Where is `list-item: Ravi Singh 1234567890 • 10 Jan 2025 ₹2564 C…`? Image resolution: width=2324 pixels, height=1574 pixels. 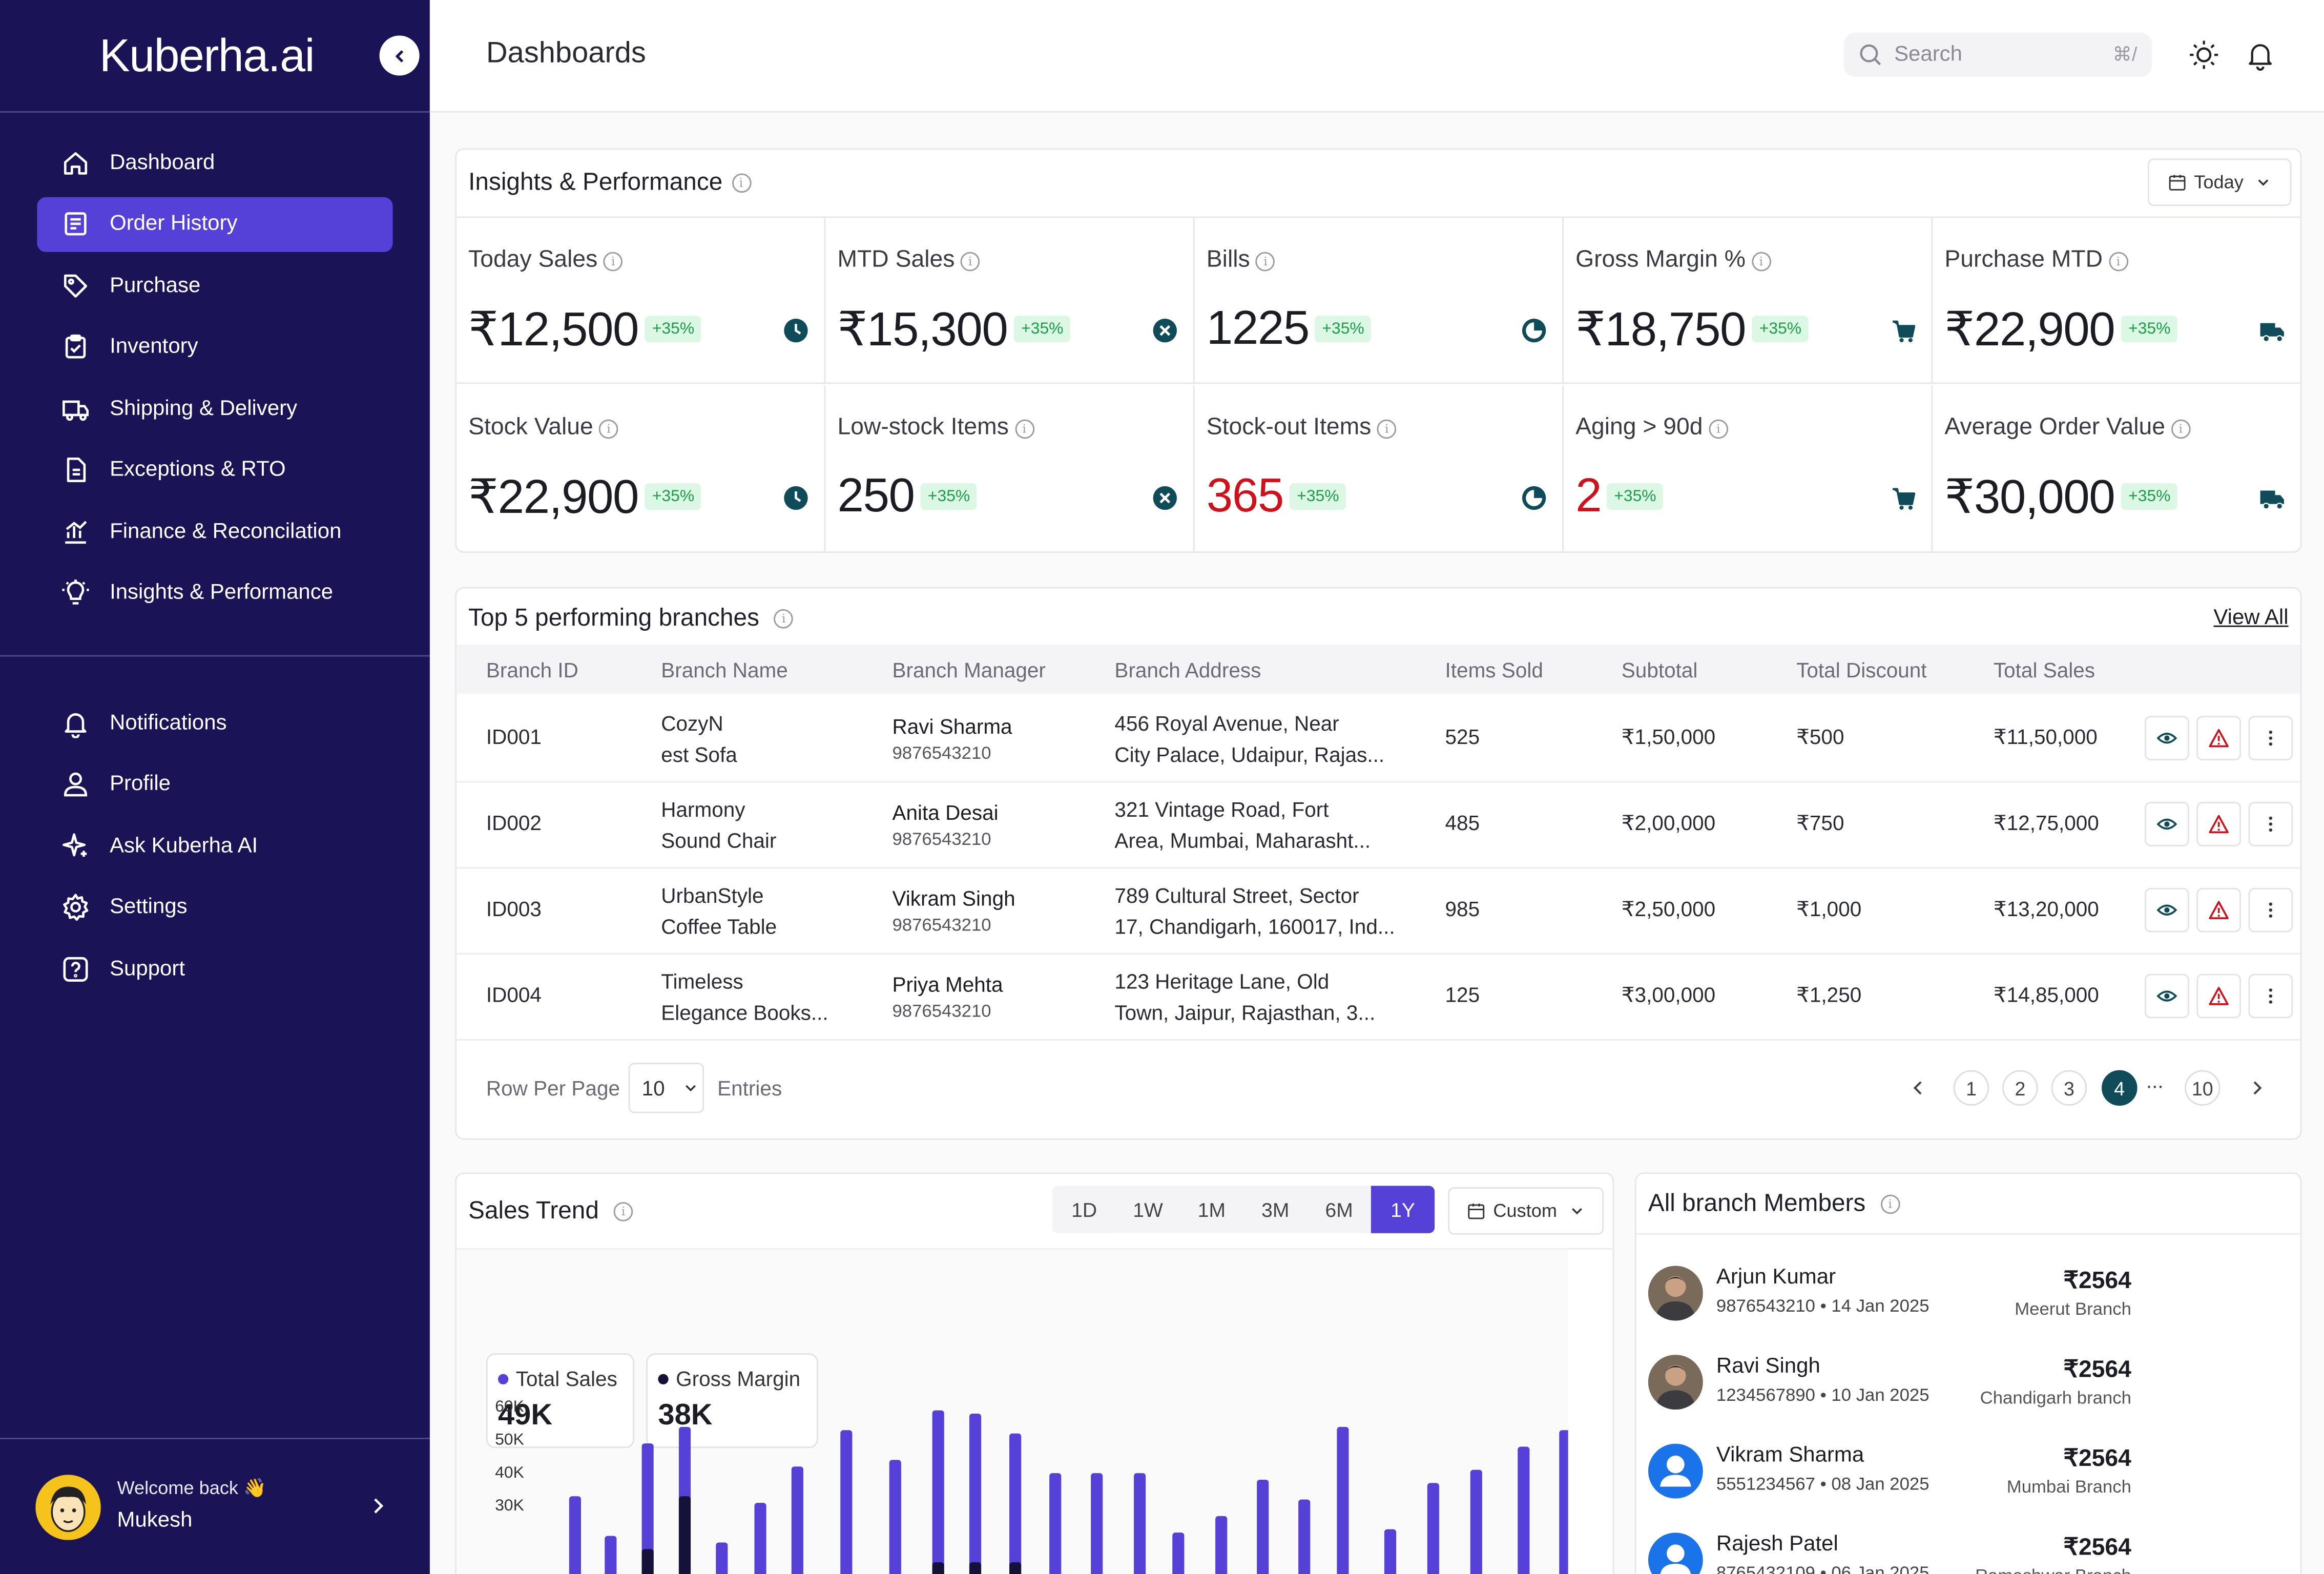 list-item: Ravi Singh 1234567890 • 10 Jan 2025 ₹2564 C… is located at coordinates (1890, 1399).